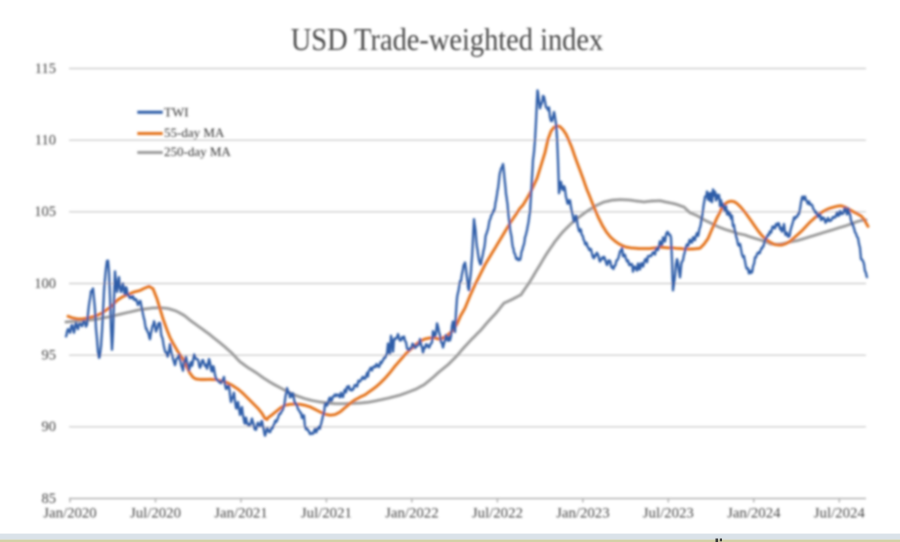  I want to click on svg-text: Jan/2023, so click(582, 514).